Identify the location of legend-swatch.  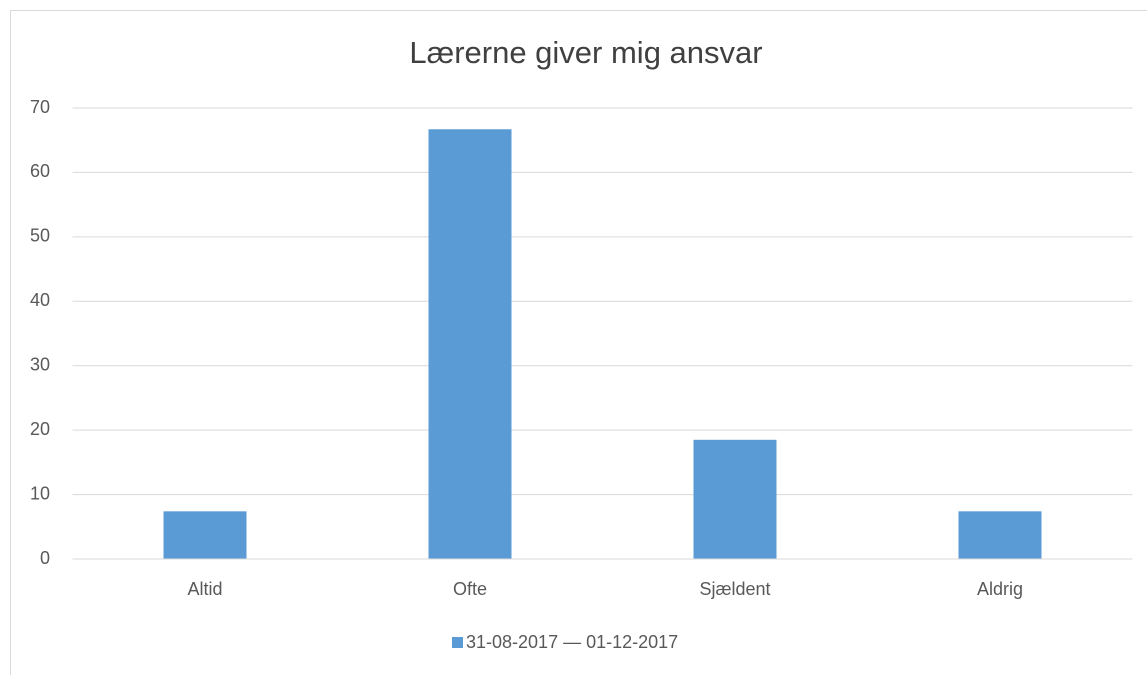
(457, 642).